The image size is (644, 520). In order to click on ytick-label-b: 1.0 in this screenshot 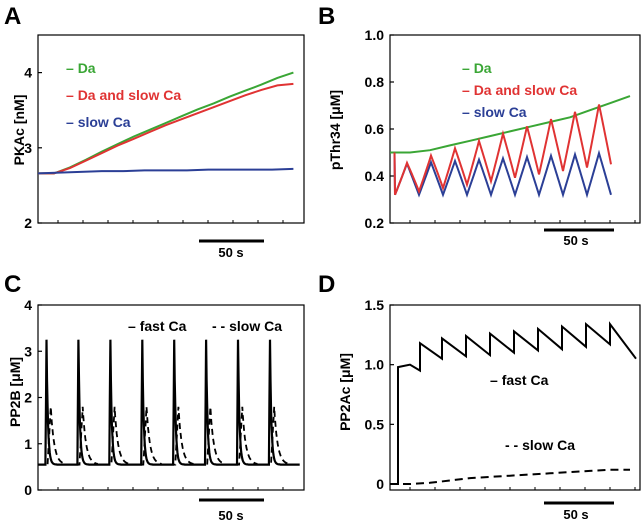, I will do `click(375, 35)`.